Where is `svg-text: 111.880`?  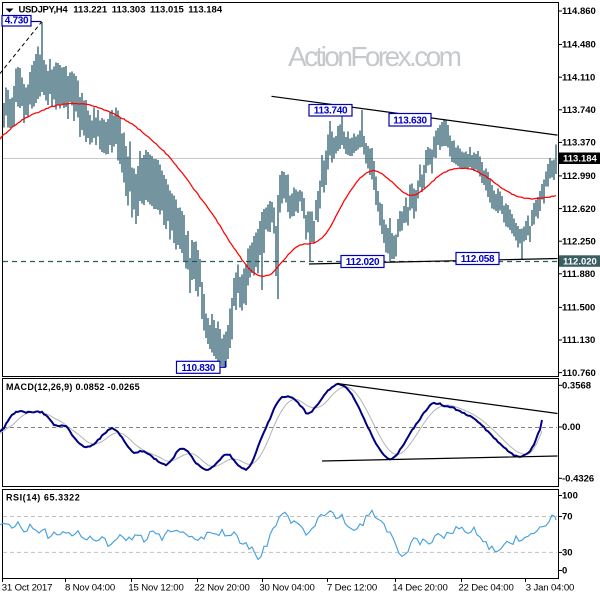 svg-text: 111.880 is located at coordinates (578, 274).